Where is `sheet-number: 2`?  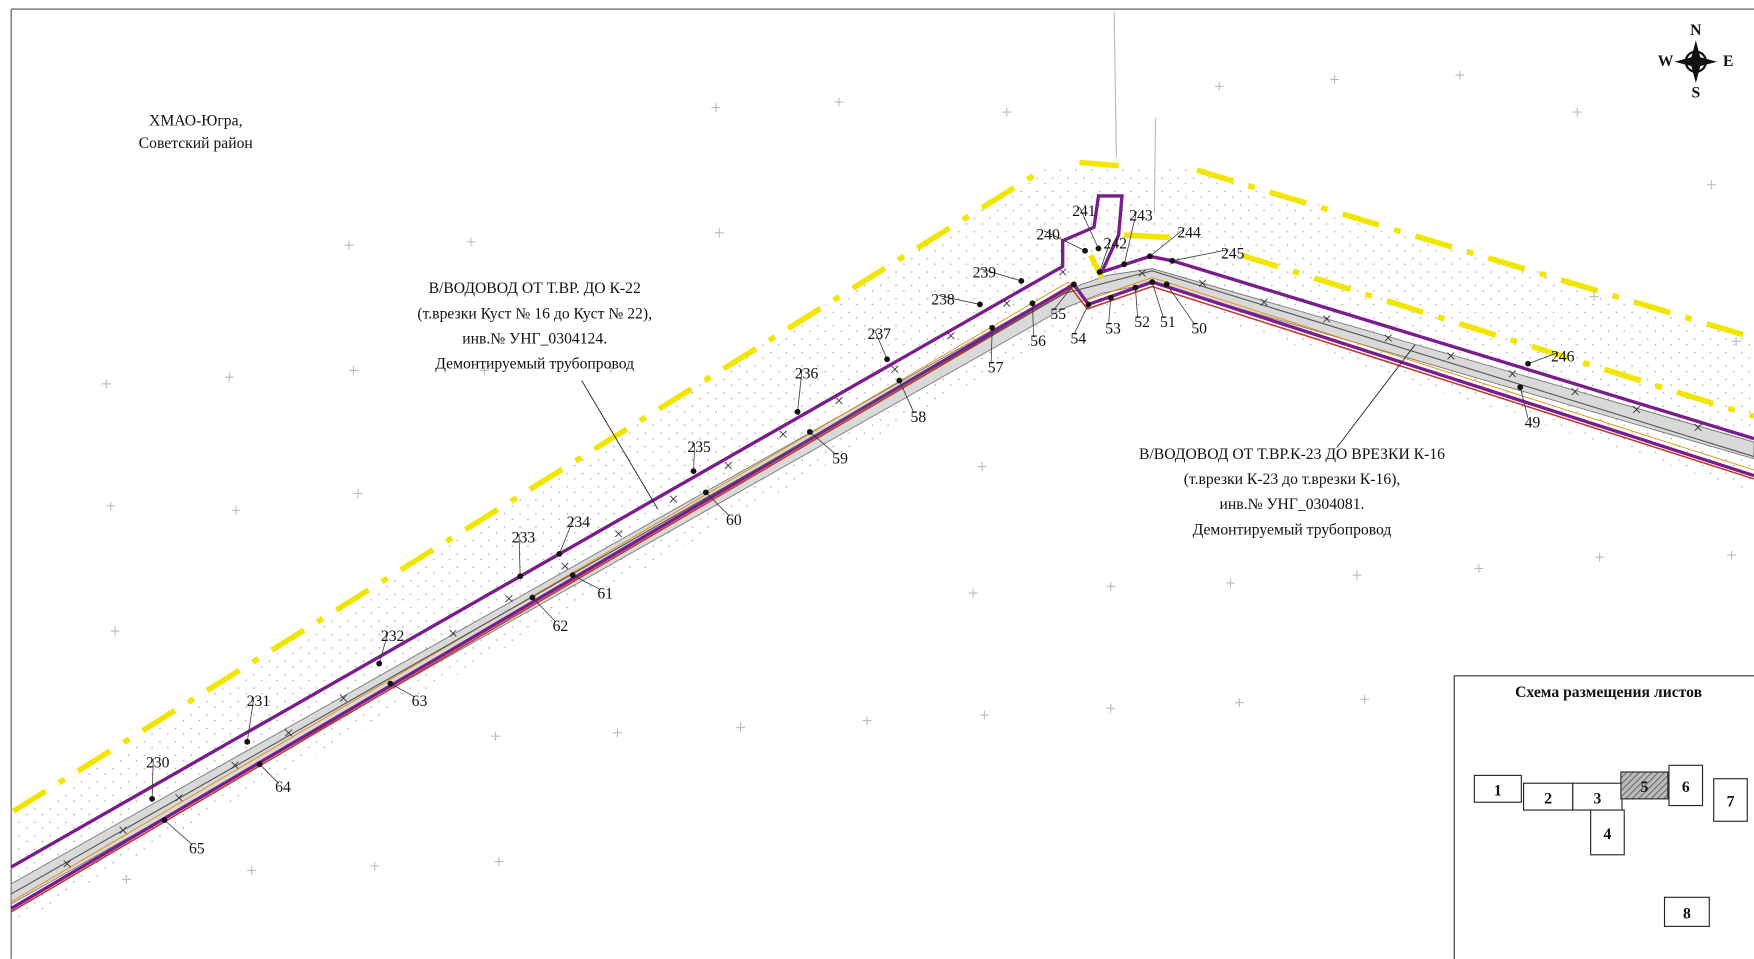
sheet-number: 2 is located at coordinates (1548, 798).